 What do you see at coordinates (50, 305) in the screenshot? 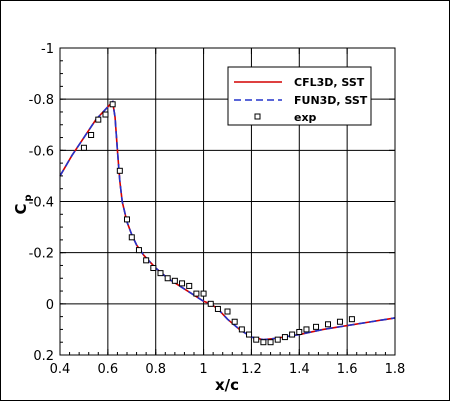
I see `y-tick-label: 0` at bounding box center [50, 305].